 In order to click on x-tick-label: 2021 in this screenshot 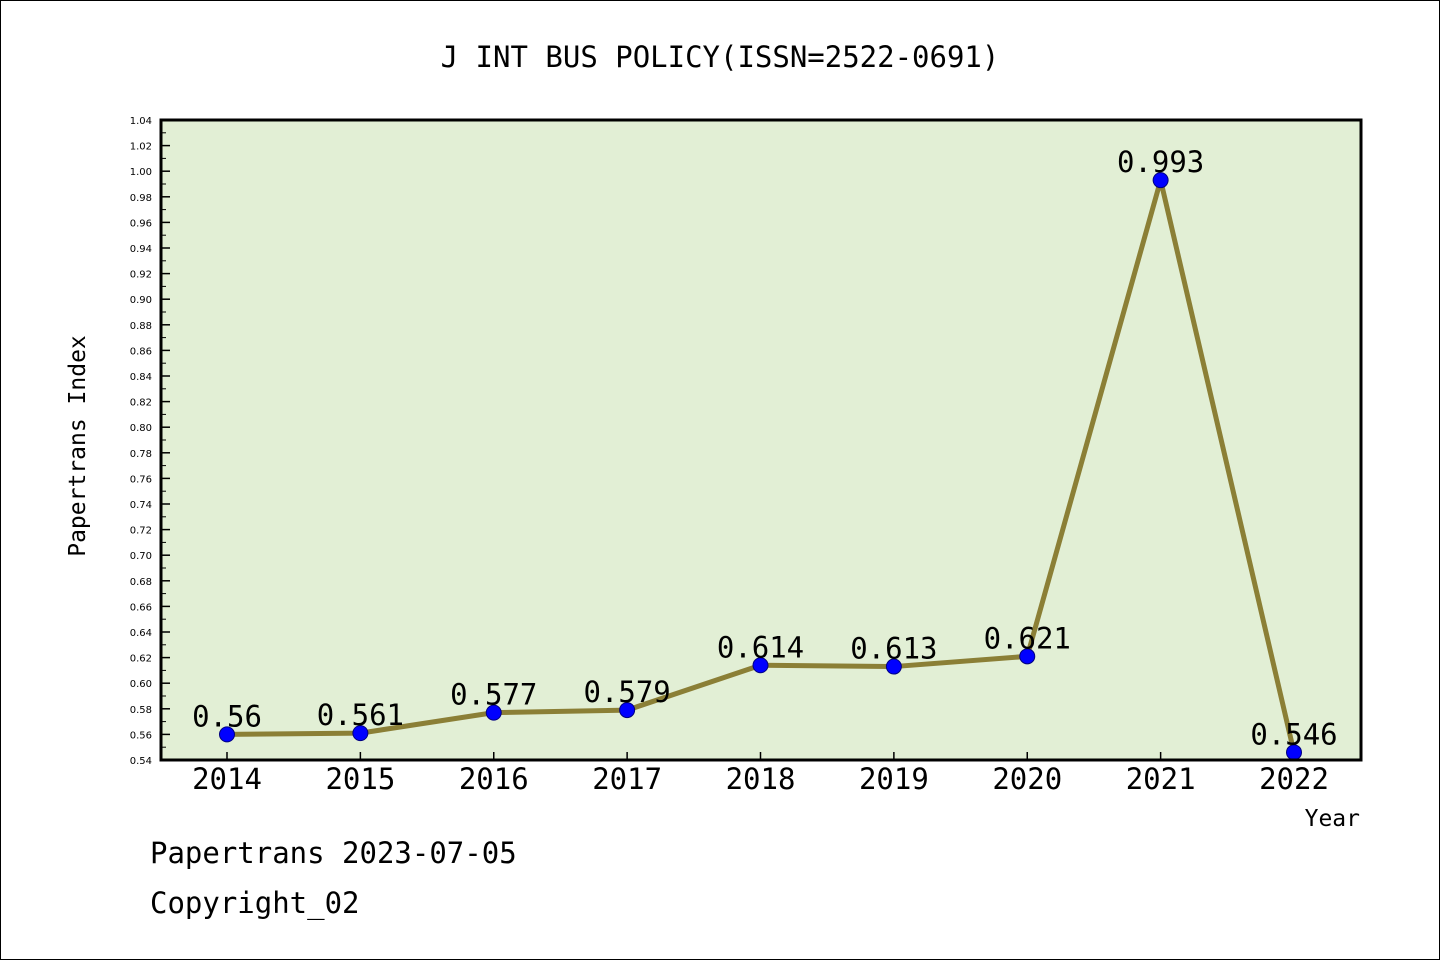, I will do `click(1161, 779)`.